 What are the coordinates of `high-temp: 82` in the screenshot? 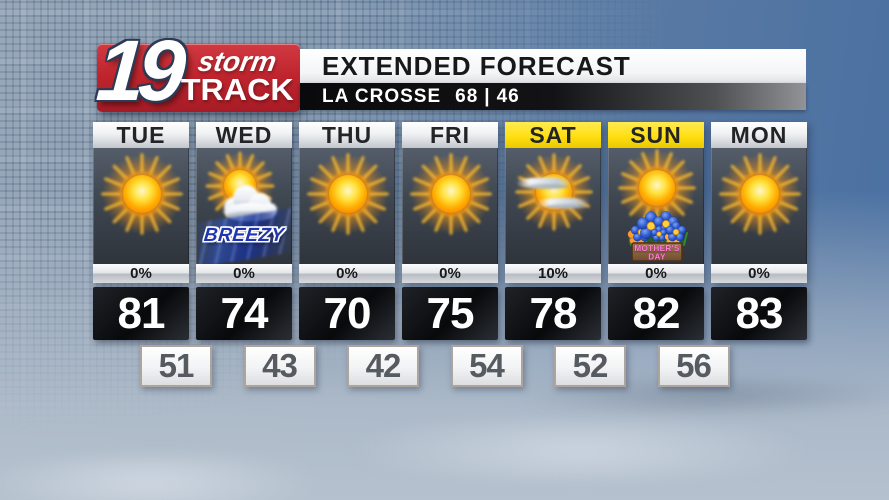 It's located at (656, 313).